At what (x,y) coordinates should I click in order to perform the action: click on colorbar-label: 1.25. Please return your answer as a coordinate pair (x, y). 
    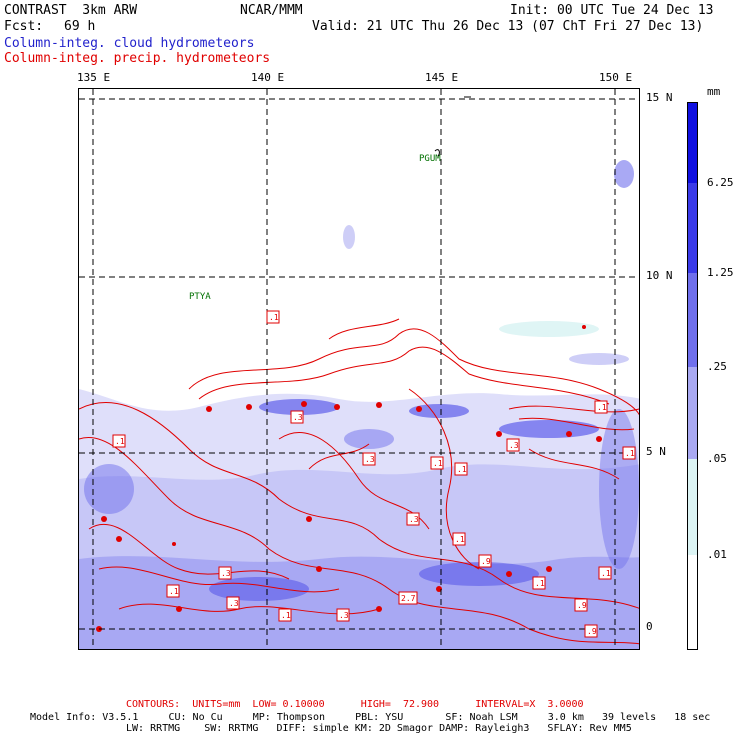
    Looking at the image, I should click on (720, 272).